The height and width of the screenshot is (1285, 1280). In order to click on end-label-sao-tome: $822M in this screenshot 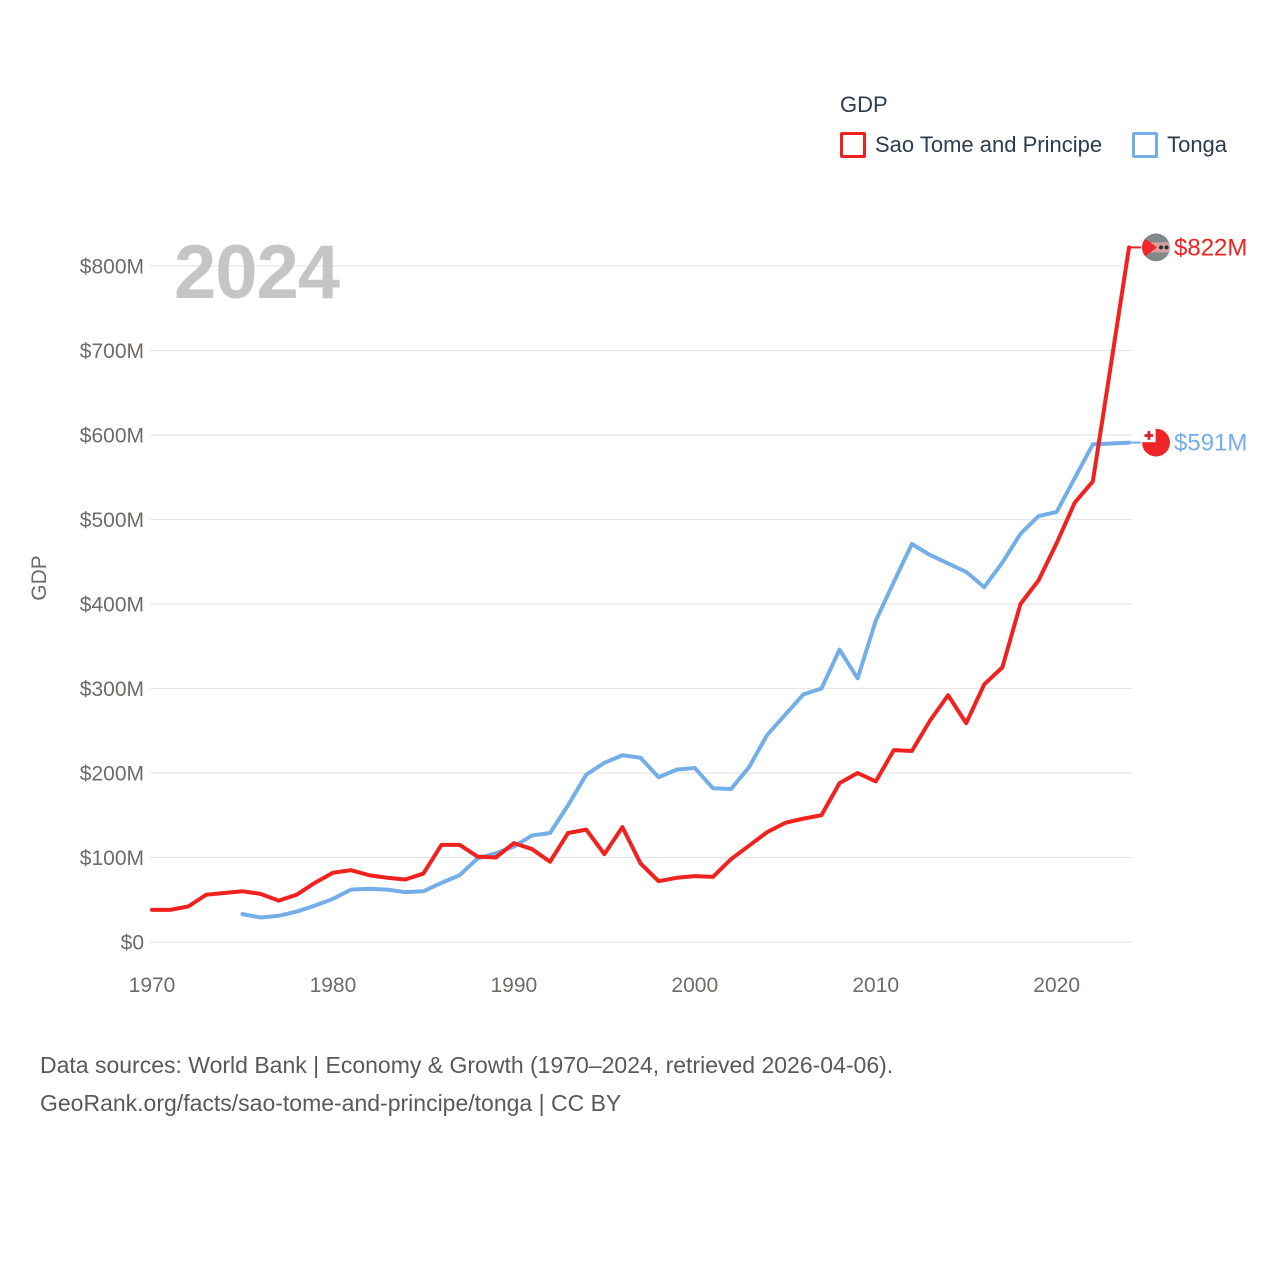, I will do `click(1210, 247)`.